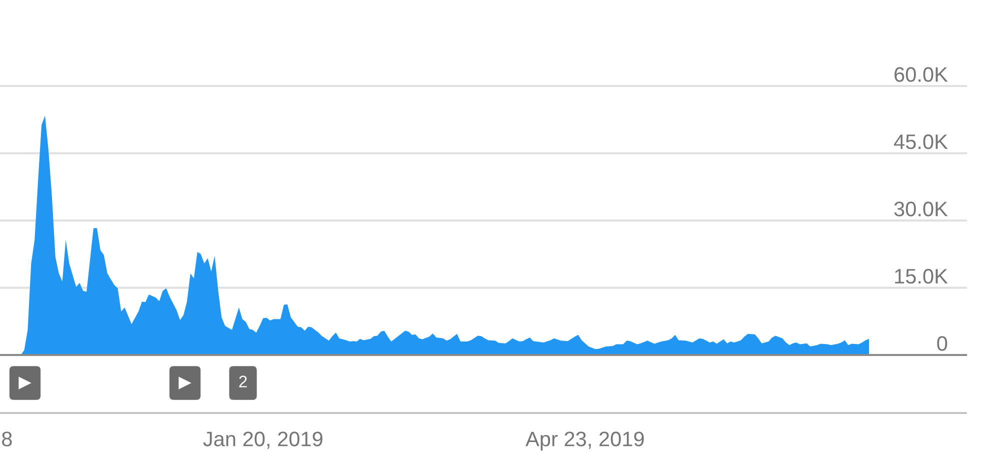 This screenshot has height=462, width=988. Describe the element at coordinates (921, 142) in the screenshot. I see `y-tick-label: 45.0K` at that location.